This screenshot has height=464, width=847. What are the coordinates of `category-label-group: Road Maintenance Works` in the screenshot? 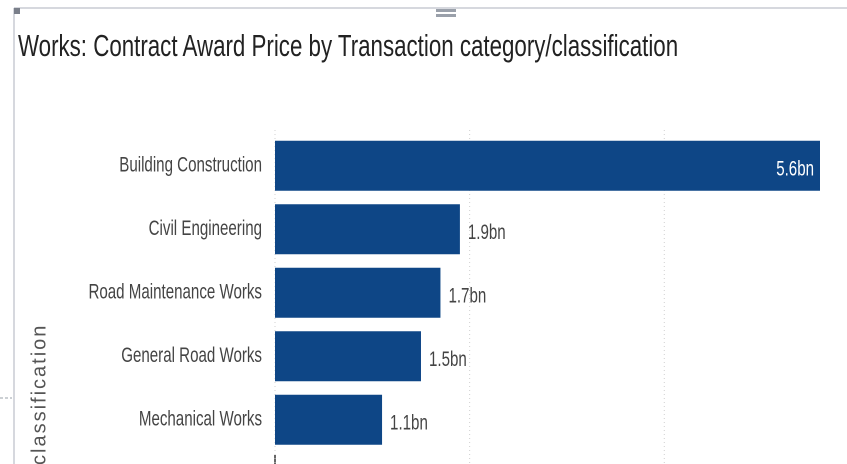 It's located at (175, 291).